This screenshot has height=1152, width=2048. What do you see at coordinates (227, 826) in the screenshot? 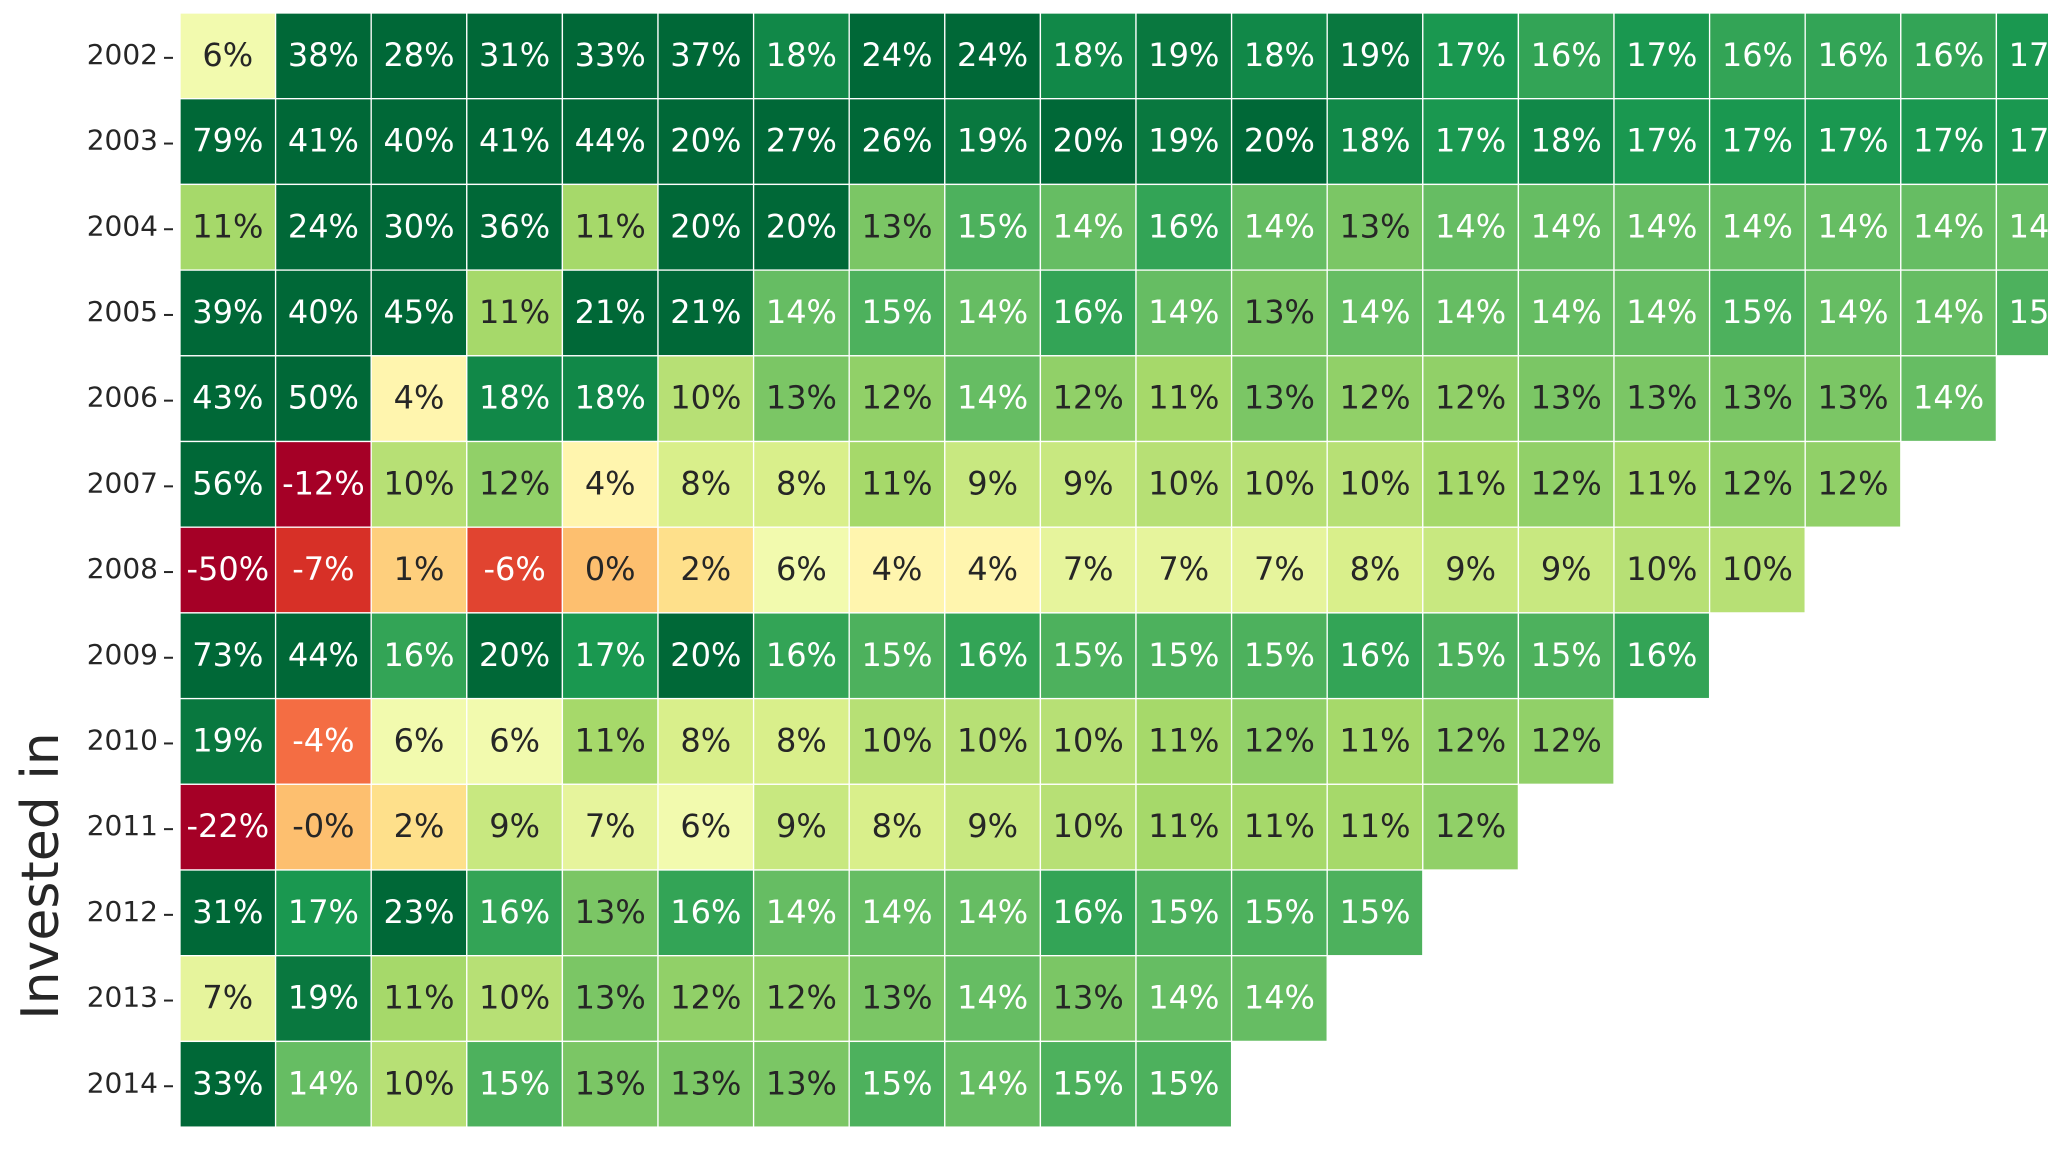
I see `cell-label: -22%` at bounding box center [227, 826].